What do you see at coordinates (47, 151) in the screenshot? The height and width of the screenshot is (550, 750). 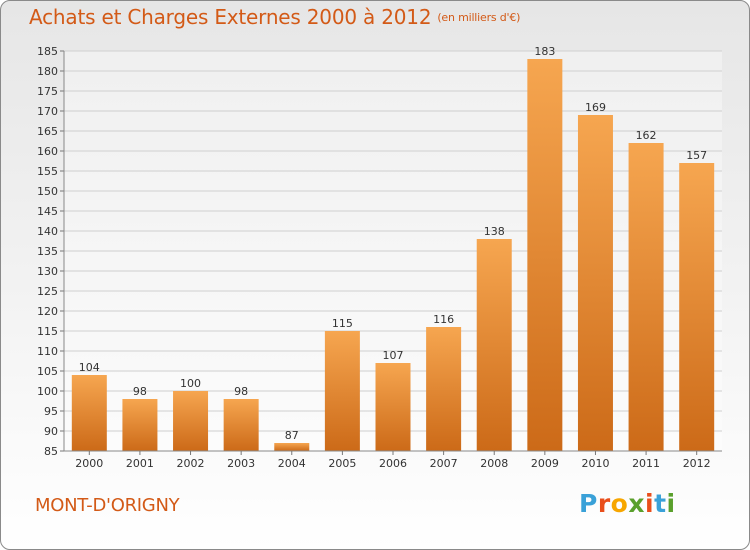 I see `y-tick-label: 160` at bounding box center [47, 151].